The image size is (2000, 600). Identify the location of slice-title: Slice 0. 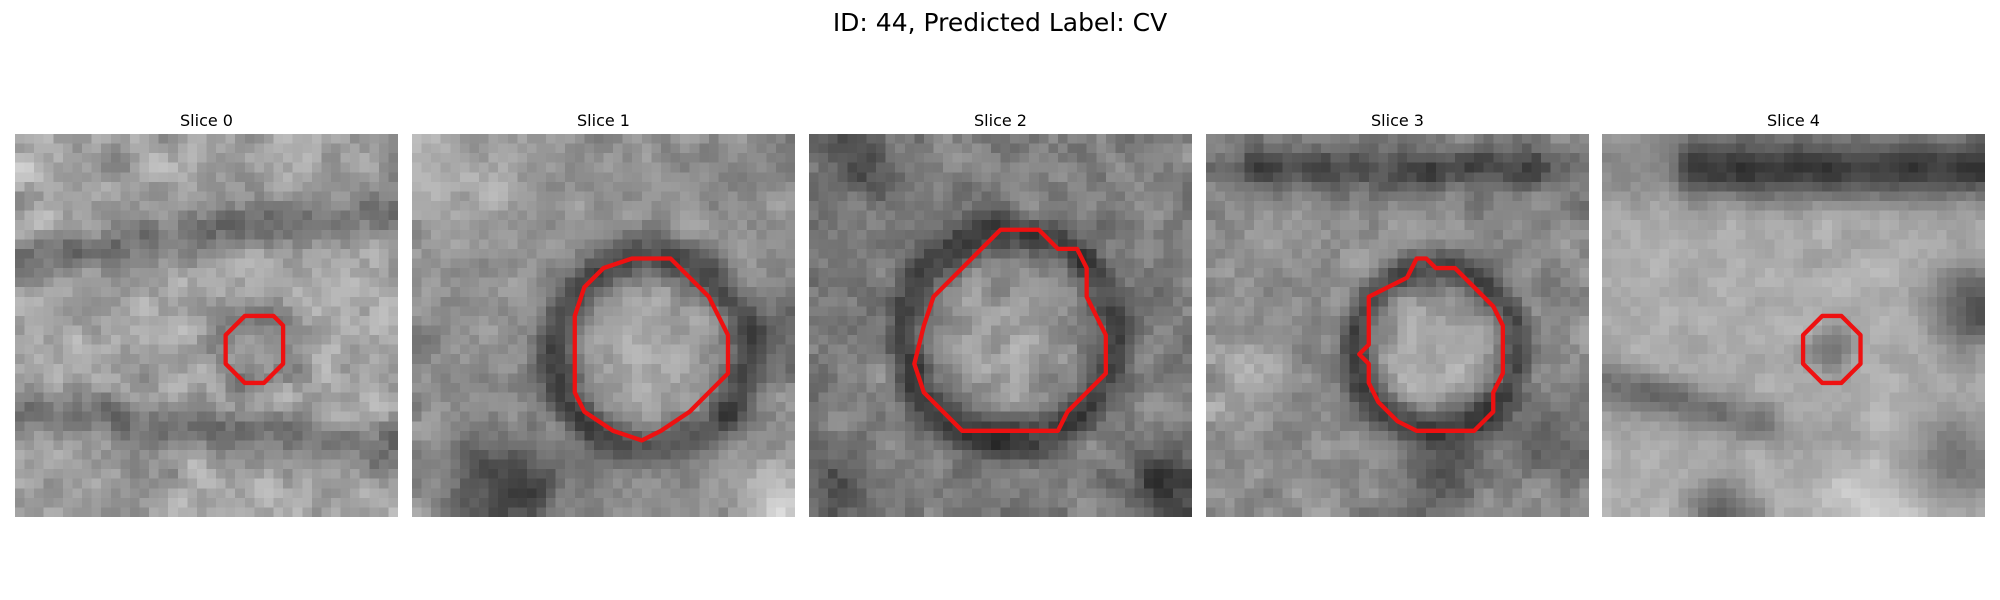
(206, 120).